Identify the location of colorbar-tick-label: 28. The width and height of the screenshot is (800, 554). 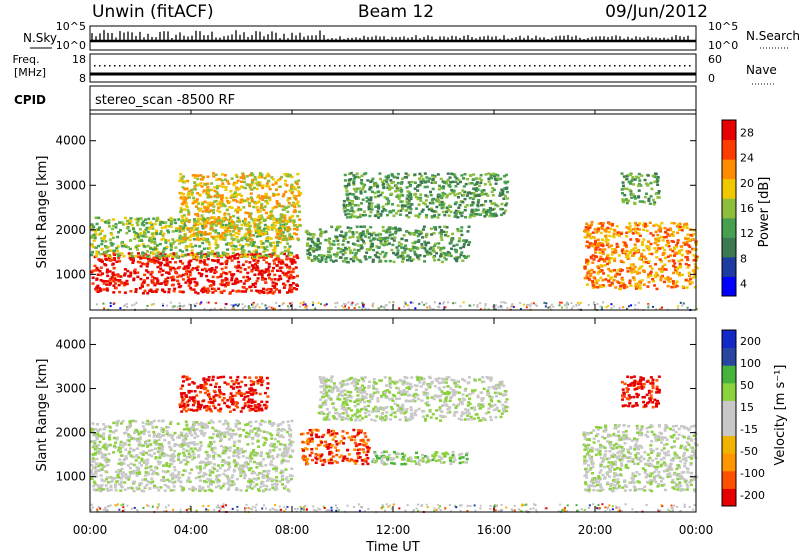
(747, 133).